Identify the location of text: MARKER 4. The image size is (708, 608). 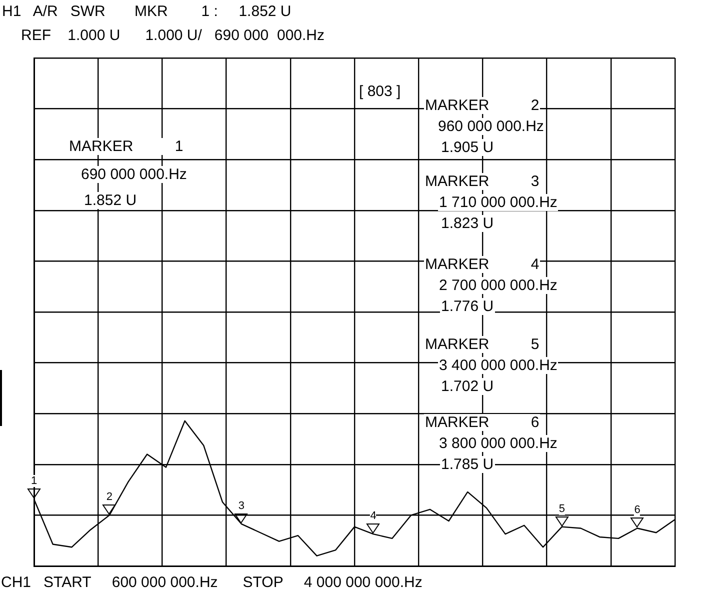
(482, 264).